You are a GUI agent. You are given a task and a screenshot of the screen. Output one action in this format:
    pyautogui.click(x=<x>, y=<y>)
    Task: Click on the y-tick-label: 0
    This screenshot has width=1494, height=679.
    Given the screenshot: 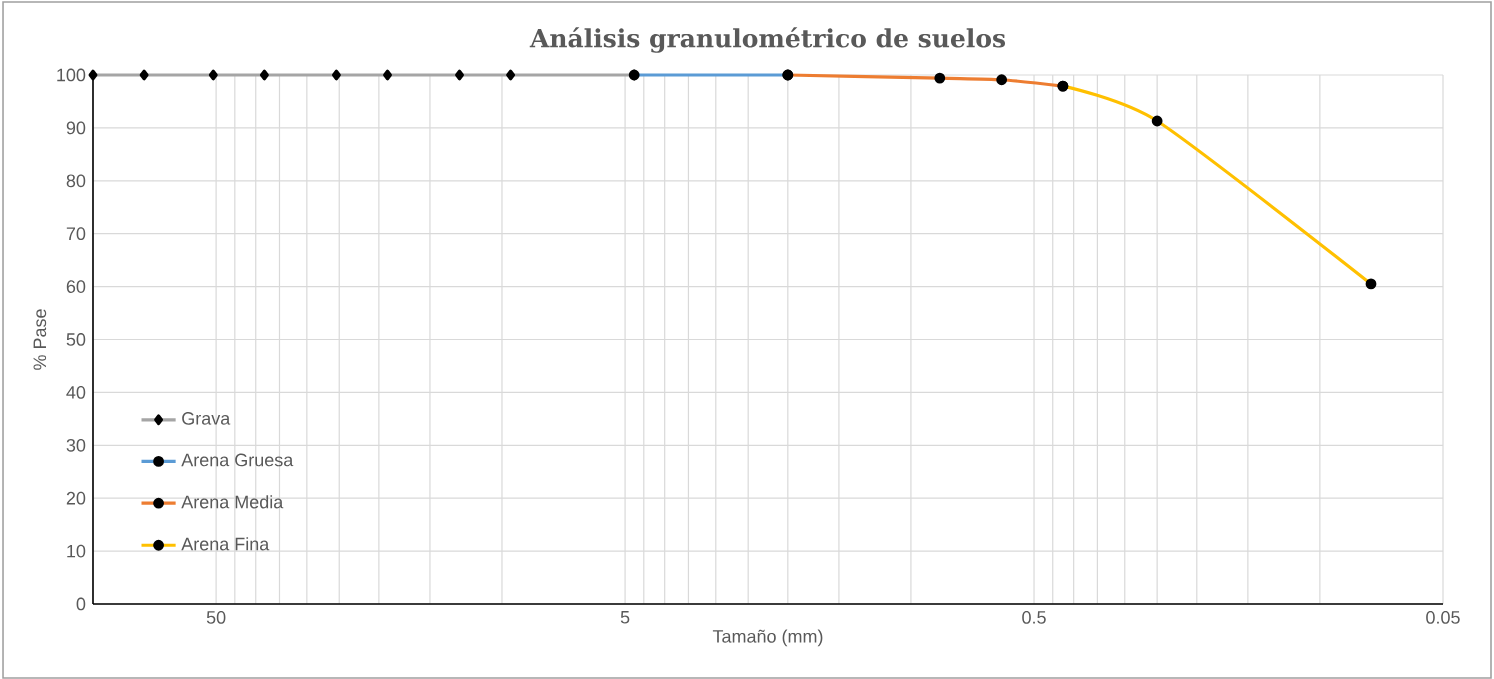 What is the action you would take?
    pyautogui.click(x=81, y=604)
    